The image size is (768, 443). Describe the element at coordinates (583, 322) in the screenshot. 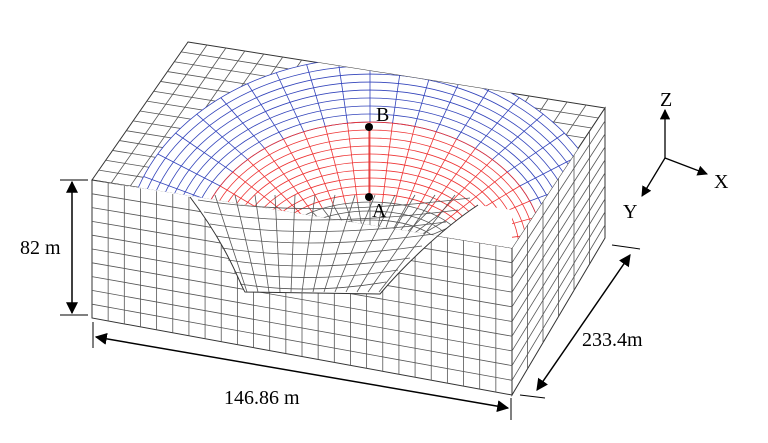

I see `depth-arrow` at that location.